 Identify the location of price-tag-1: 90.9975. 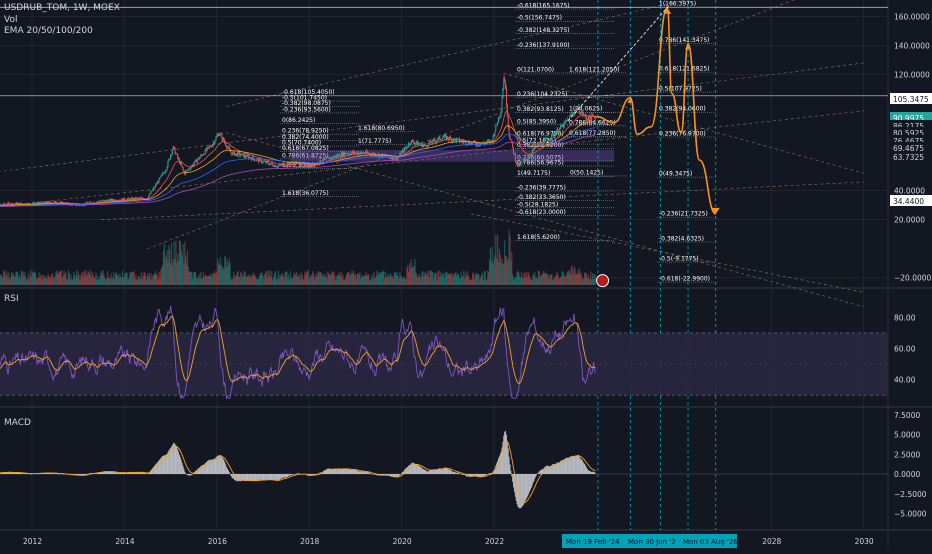
(908, 118).